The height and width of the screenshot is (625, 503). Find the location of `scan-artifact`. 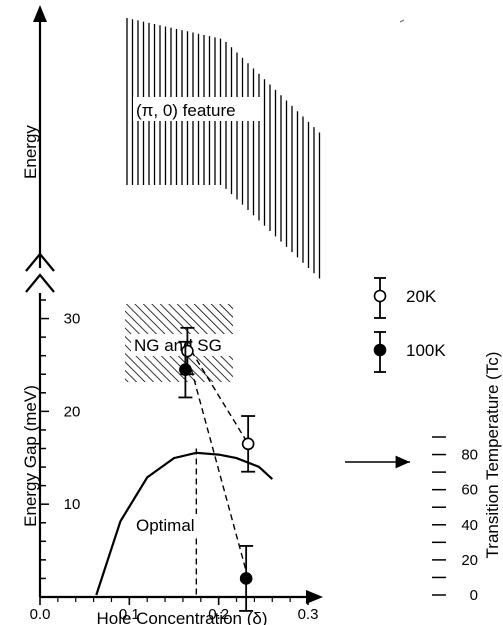

scan-artifact is located at coordinates (402, 21).